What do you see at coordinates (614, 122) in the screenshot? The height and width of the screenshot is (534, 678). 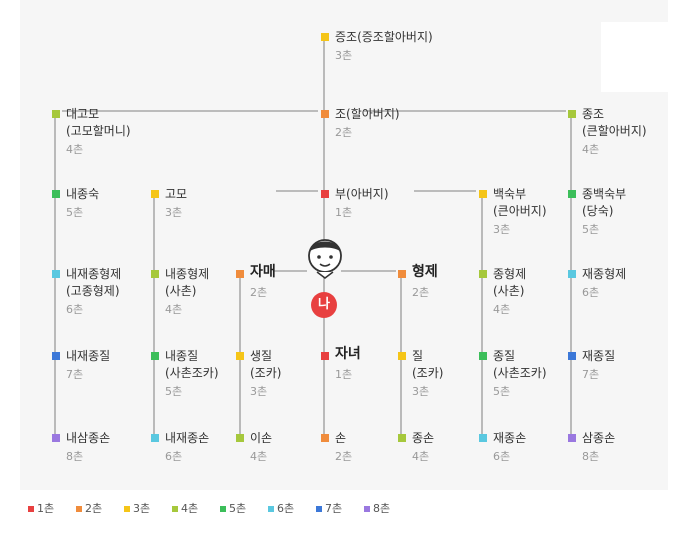 I see `relative-name: 종조 (큰할아버지)` at bounding box center [614, 122].